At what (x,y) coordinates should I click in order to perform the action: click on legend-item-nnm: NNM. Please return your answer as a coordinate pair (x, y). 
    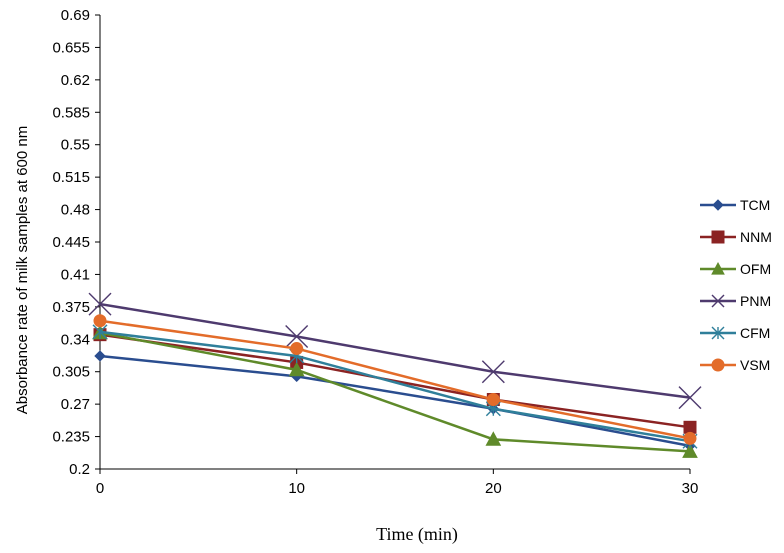
    Looking at the image, I should click on (736, 237).